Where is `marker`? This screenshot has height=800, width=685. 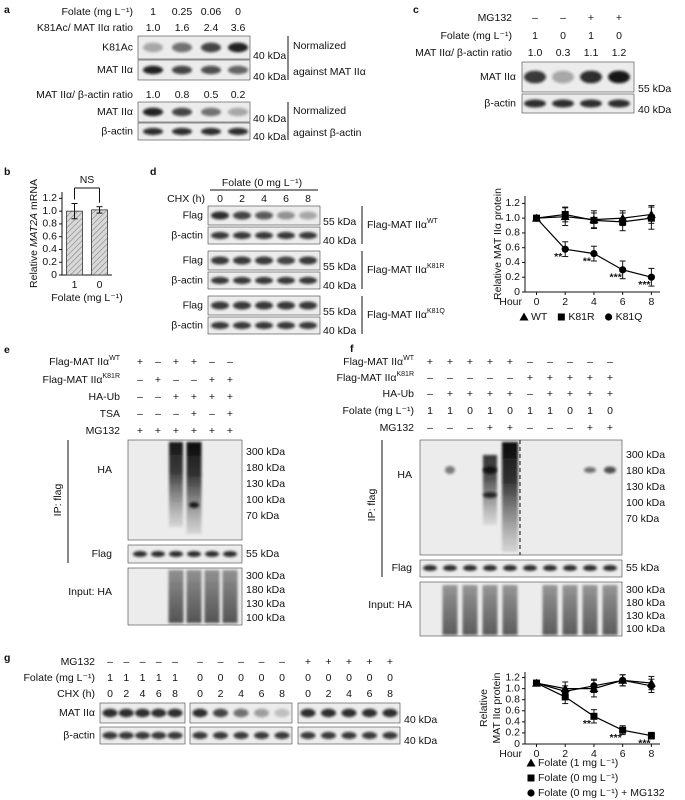
marker is located at coordinates (594, 686).